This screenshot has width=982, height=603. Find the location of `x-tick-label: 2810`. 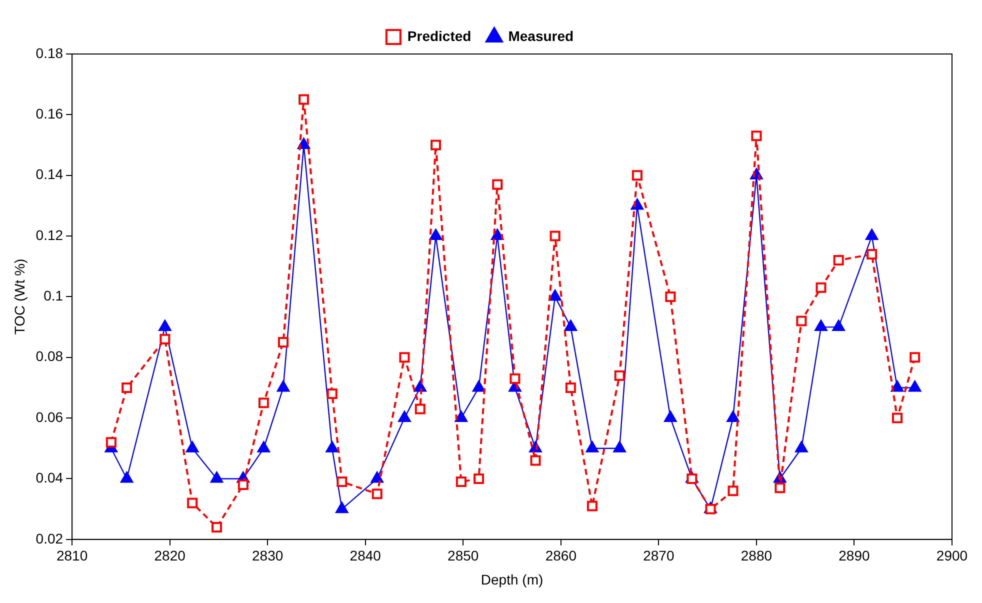

x-tick-label: 2810 is located at coordinates (72, 556).